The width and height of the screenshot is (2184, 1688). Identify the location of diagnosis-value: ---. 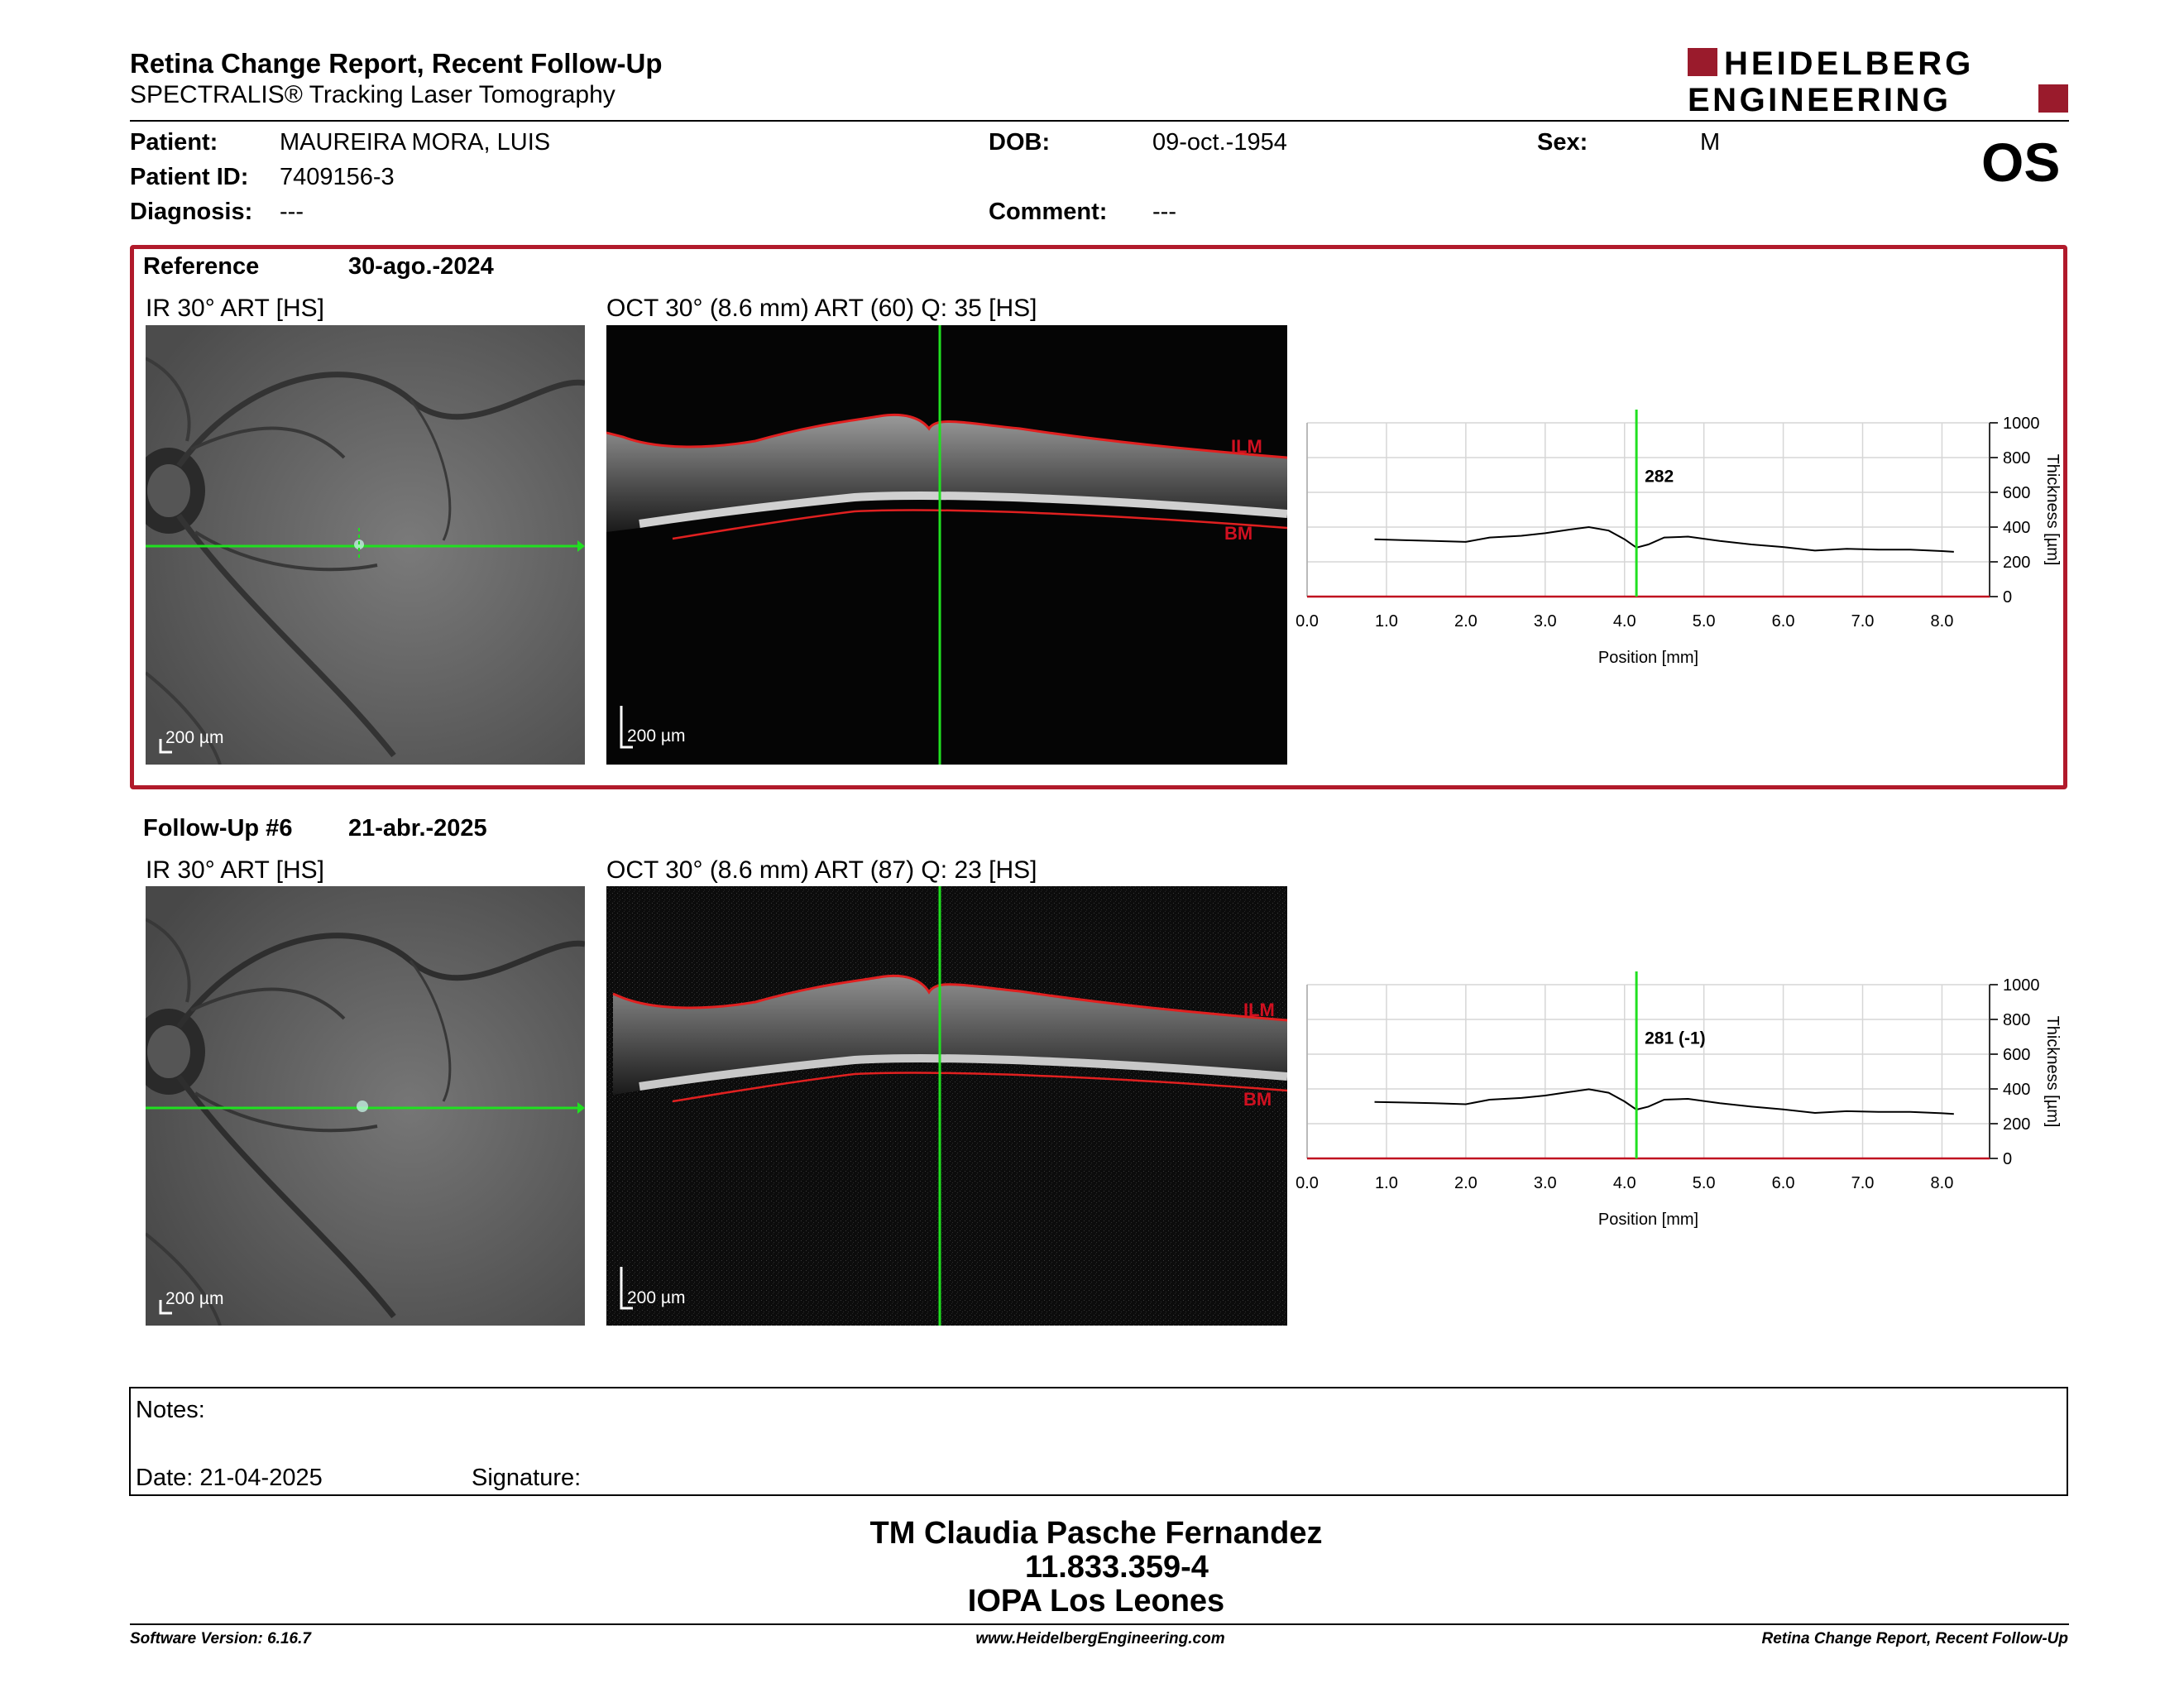
(292, 212).